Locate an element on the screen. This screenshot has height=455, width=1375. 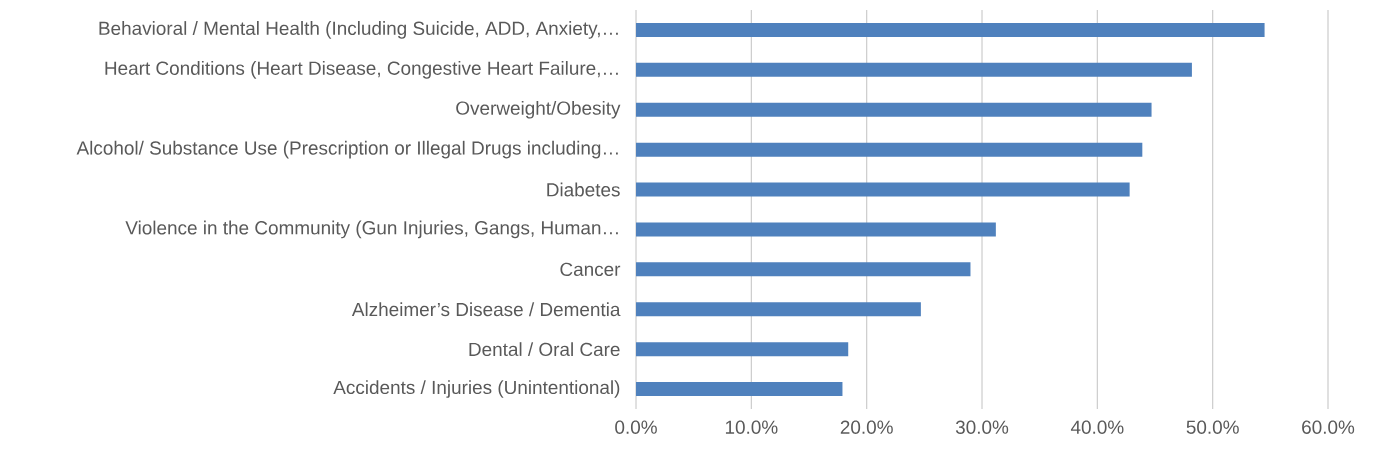
y-tick-label: Dental / Oral Care is located at coordinates (544, 349).